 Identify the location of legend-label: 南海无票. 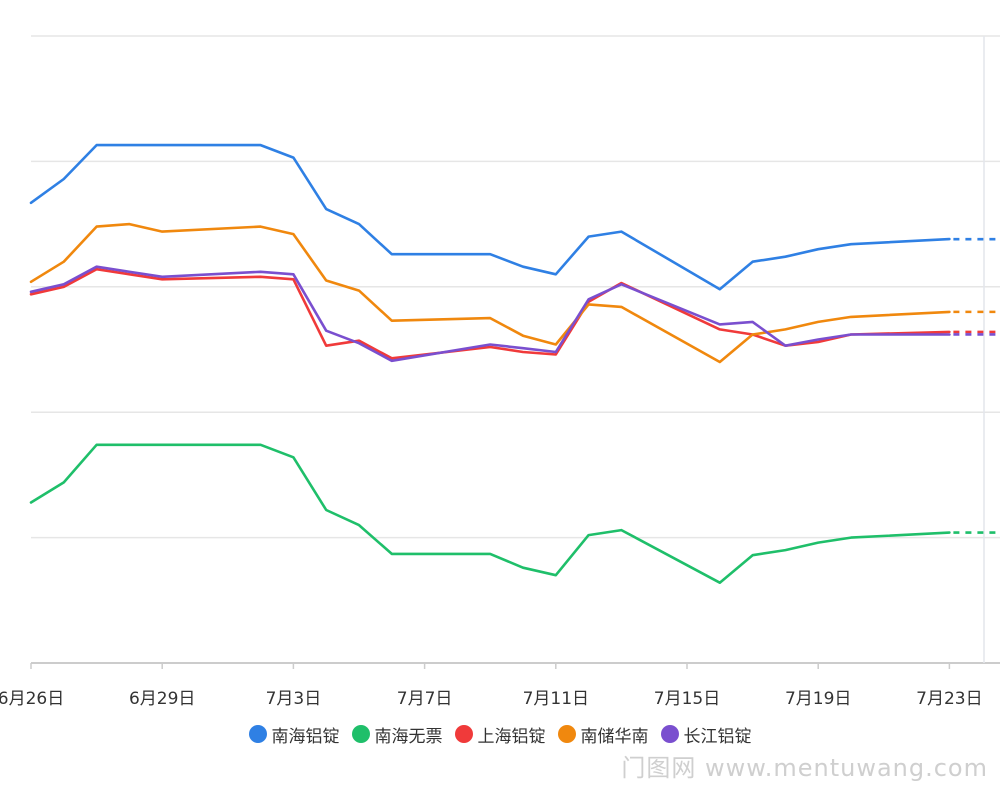
(408, 736).